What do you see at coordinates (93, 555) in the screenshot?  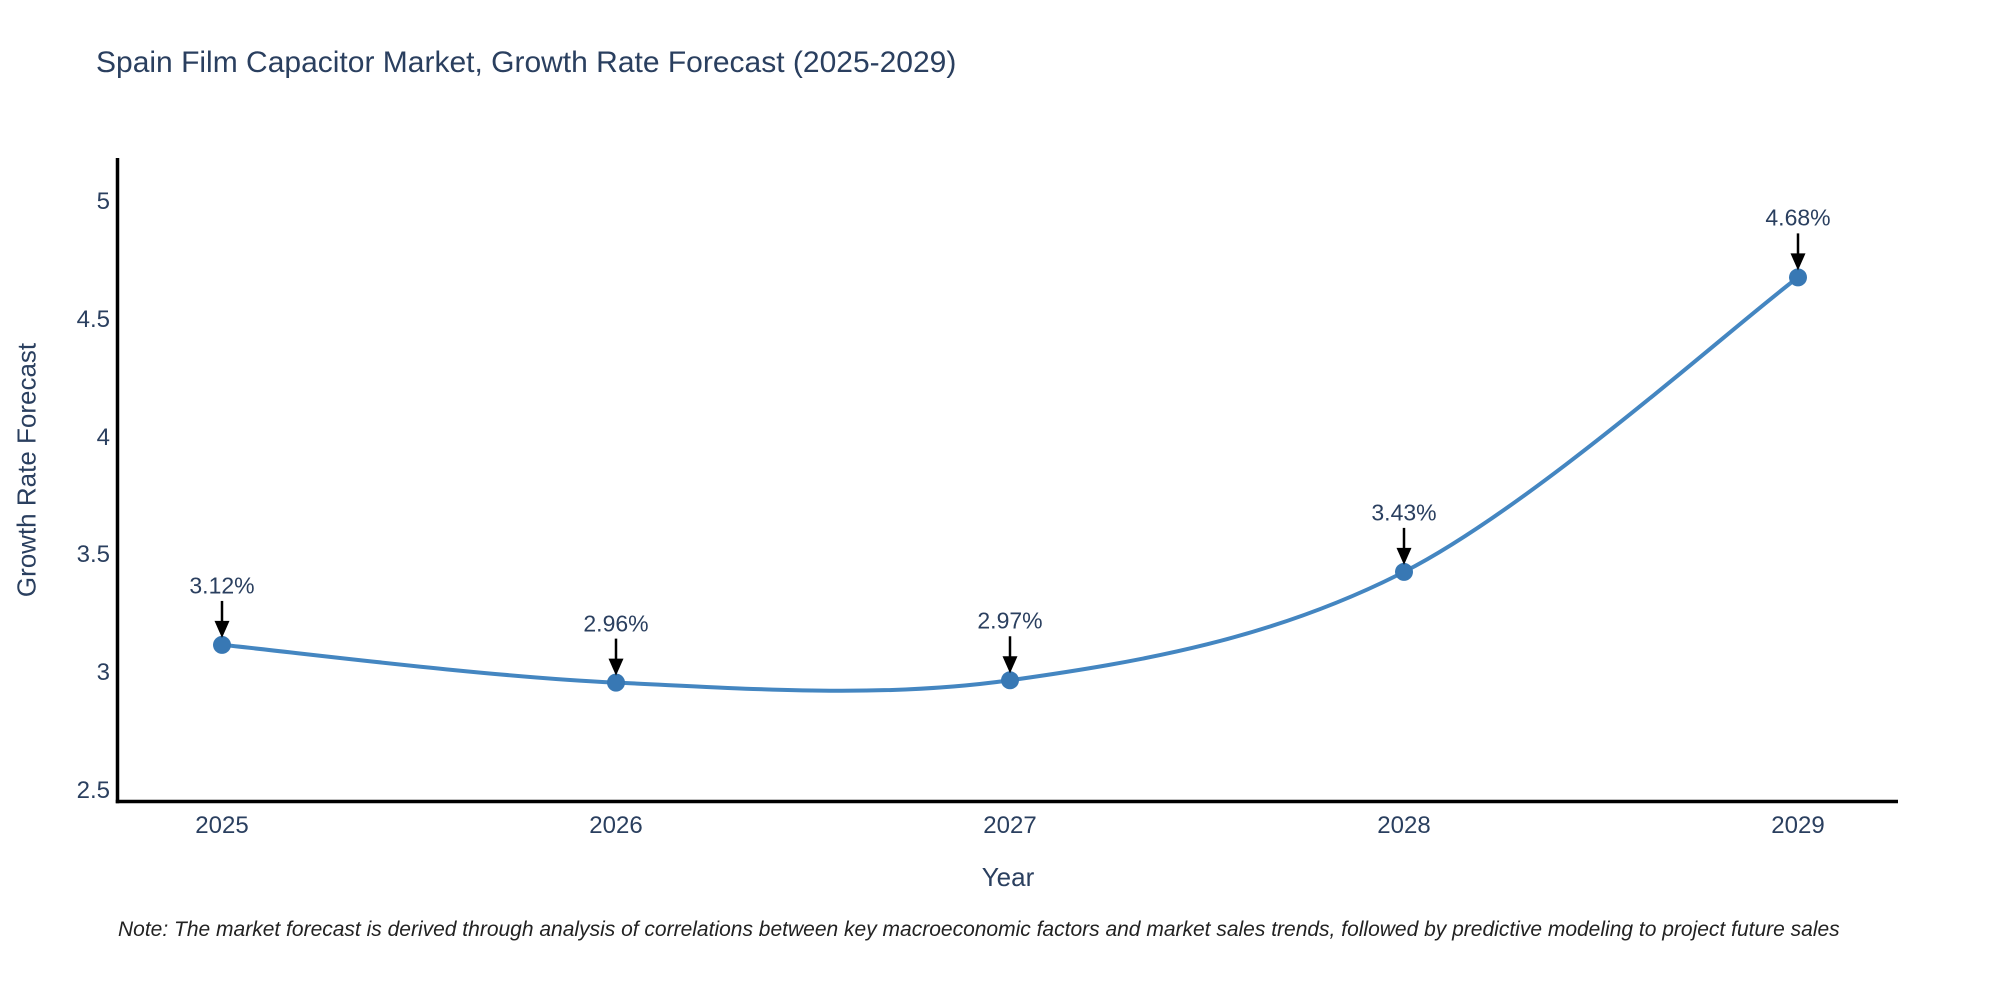 I see `y-tick-label: 3.5` at bounding box center [93, 555].